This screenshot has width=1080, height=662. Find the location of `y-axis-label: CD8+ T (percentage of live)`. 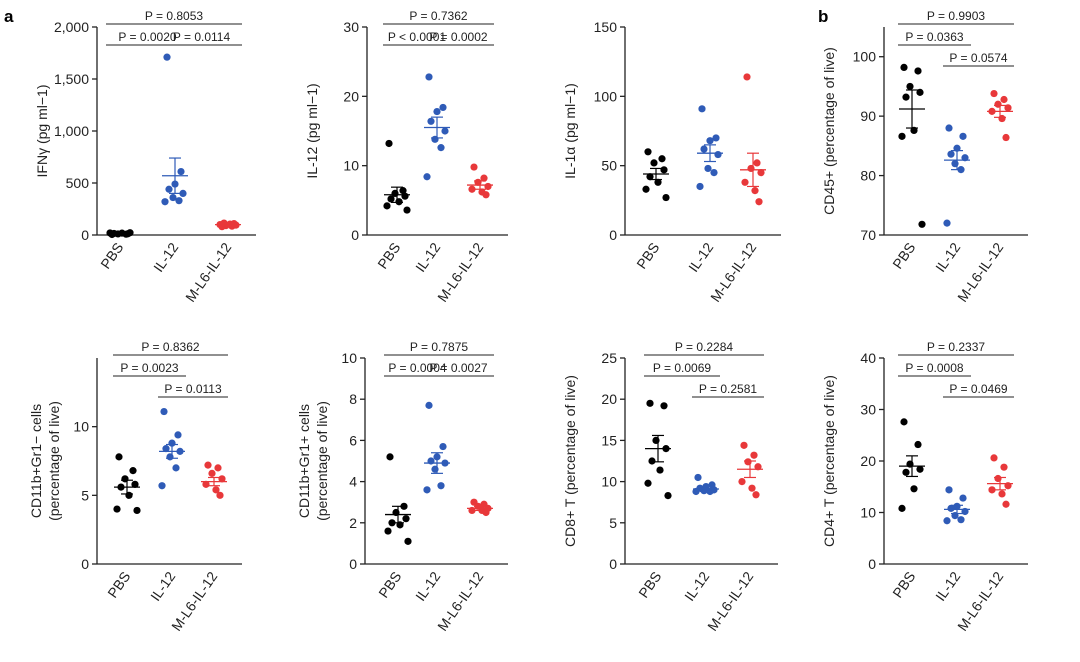

y-axis-label: CD8+ T (percentage of live) is located at coordinates (570, 461).